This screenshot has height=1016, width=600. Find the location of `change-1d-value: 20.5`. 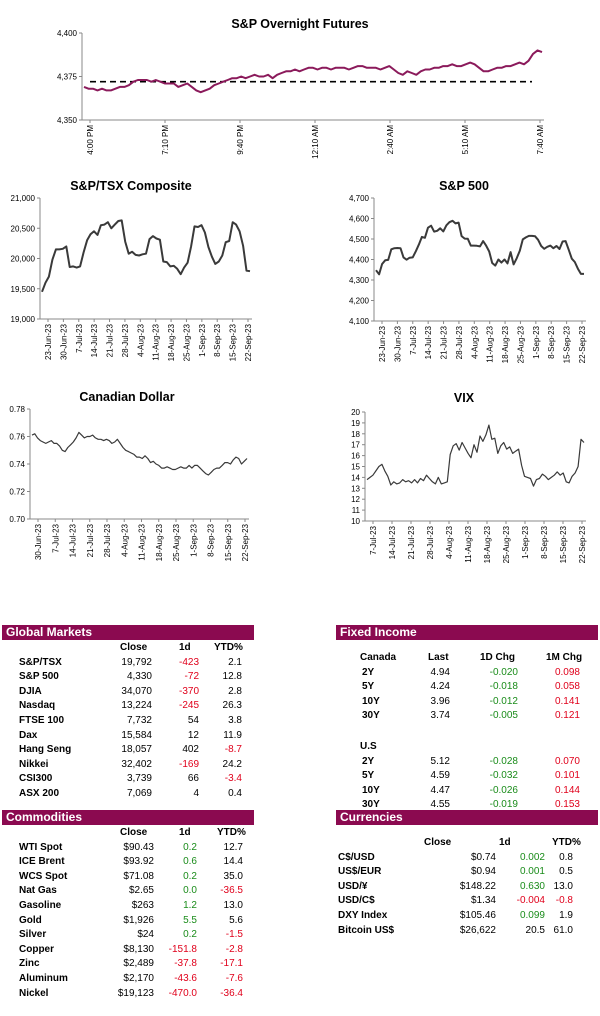

change-1d-value: 20.5 is located at coordinates (535, 930).